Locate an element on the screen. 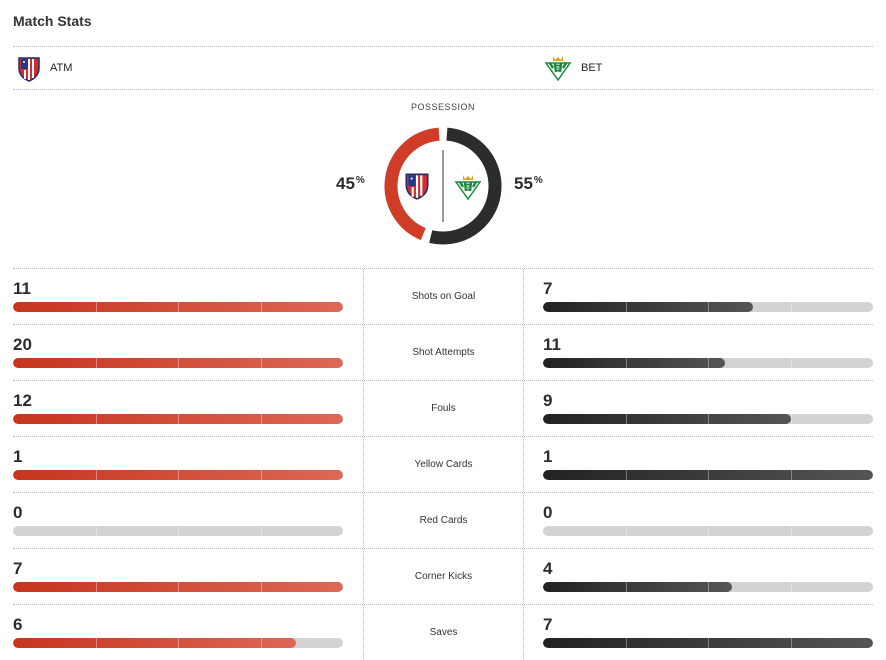 The width and height of the screenshot is (886, 660). home-stat-cell: 7 is located at coordinates (188, 576).